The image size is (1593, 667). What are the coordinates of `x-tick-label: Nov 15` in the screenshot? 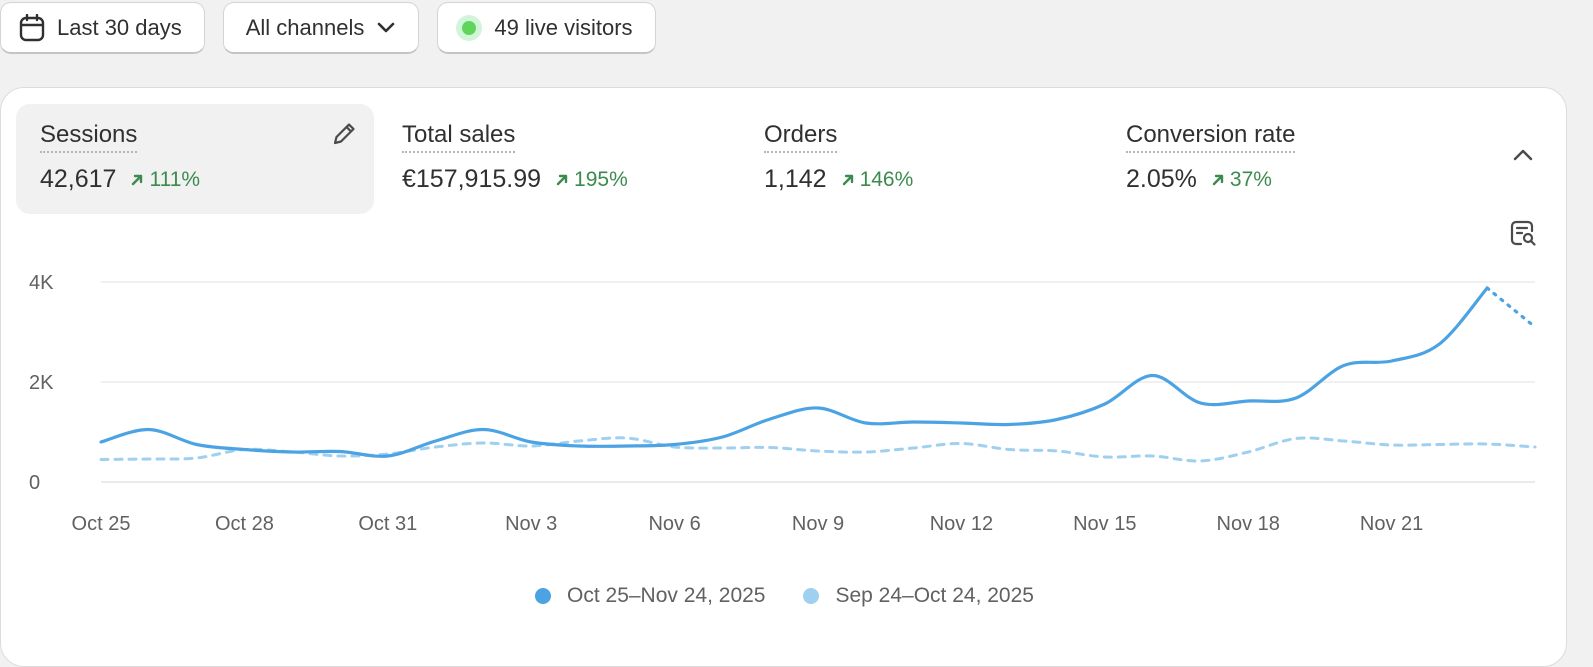 It's located at (1104, 524).